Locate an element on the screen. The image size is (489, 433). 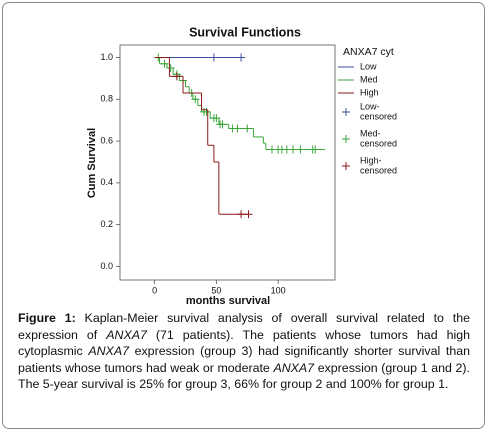
y-tick-label: 0.2 is located at coordinates (106, 224).